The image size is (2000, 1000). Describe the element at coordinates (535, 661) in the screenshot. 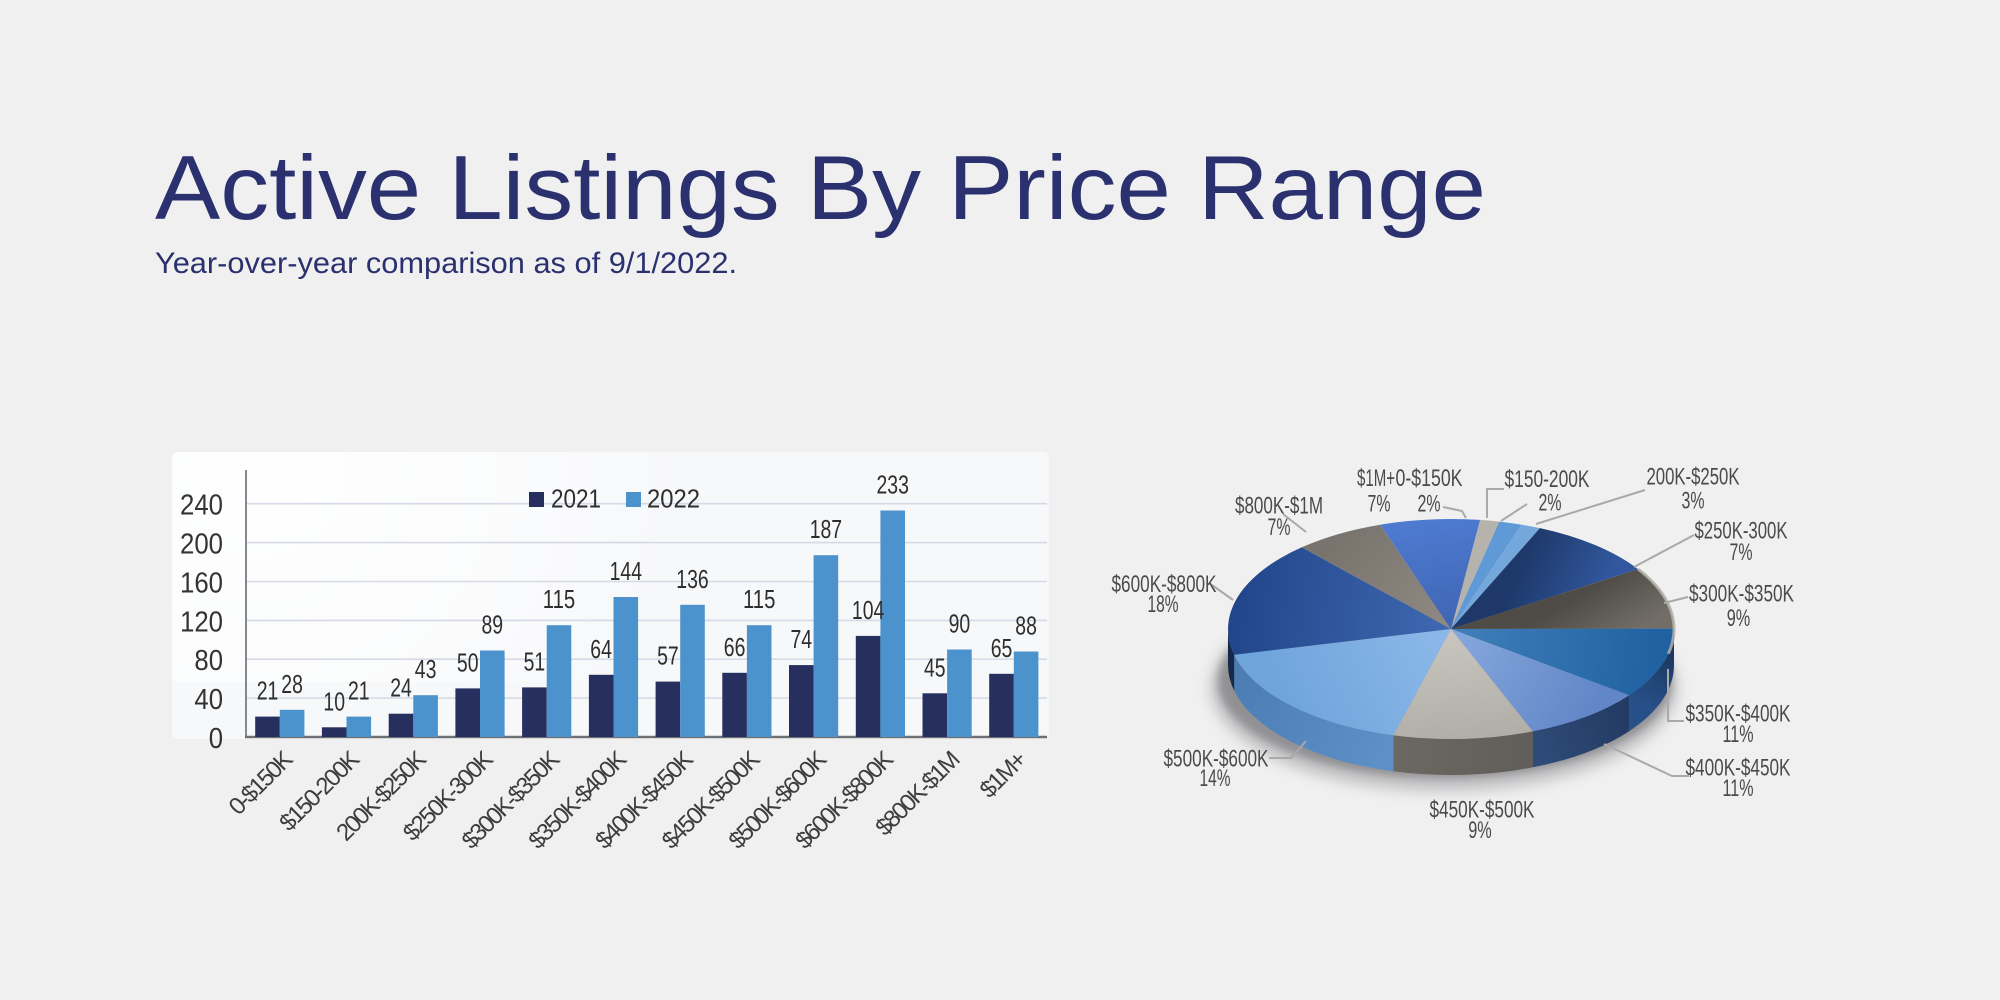

I see `svg-text: 51` at that location.